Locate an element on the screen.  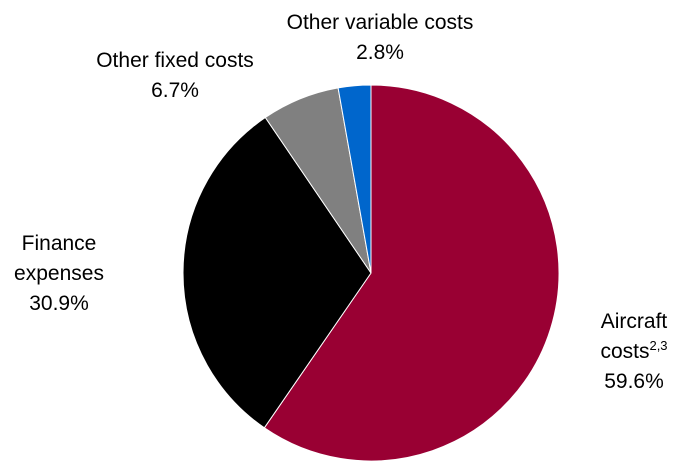
slice-value-finance-expenses: 30.9% is located at coordinates (59, 303).